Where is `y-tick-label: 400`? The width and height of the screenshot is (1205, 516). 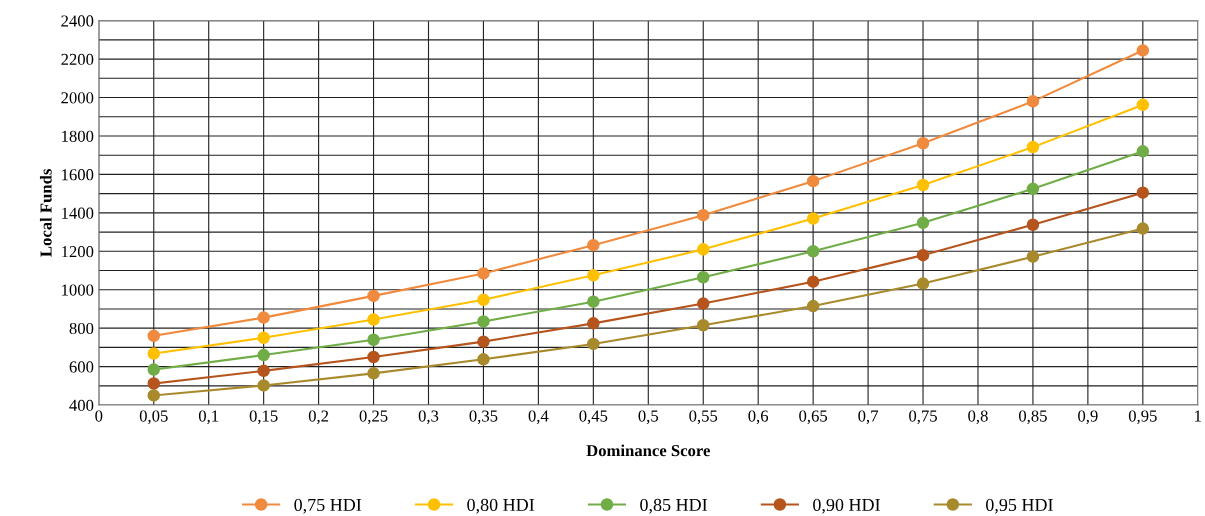 y-tick-label: 400 is located at coordinates (81, 405).